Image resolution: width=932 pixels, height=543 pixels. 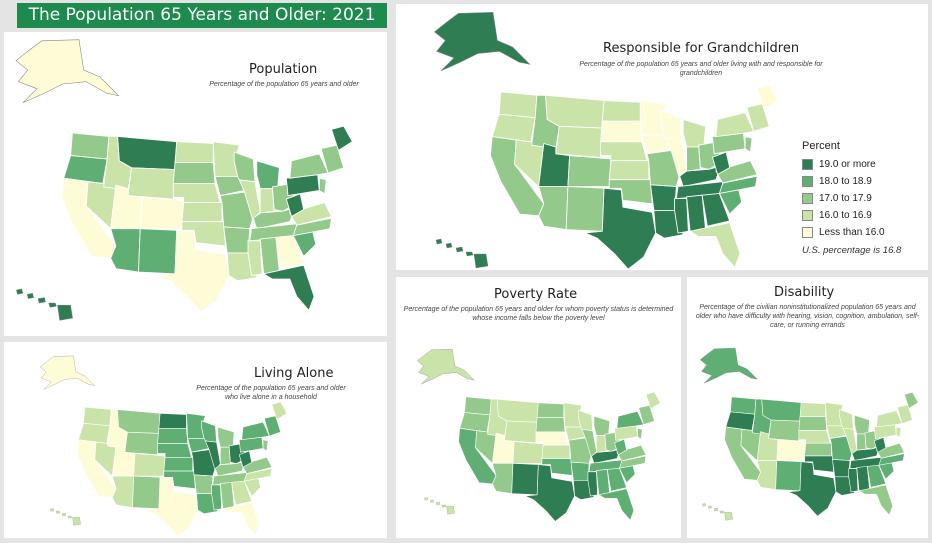 I want to click on legend-note: U.S. percentage is 16.8, so click(x=852, y=250).